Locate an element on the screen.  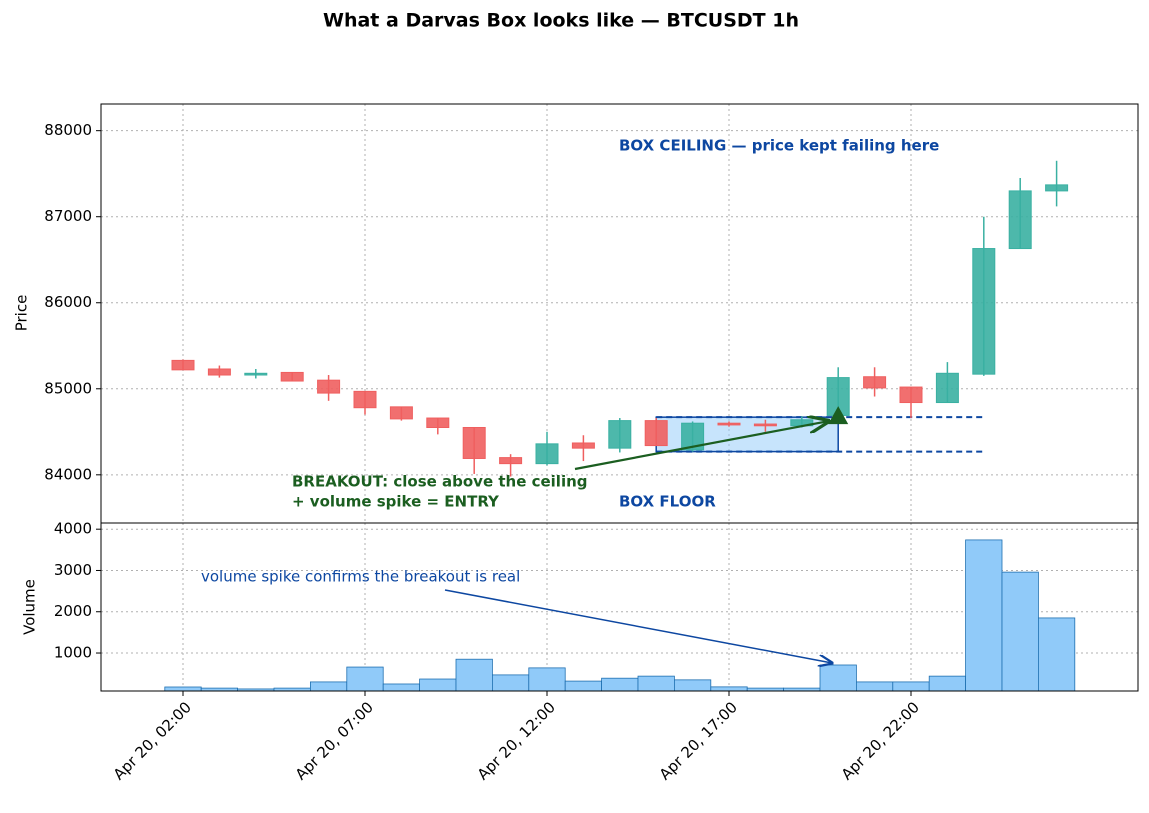
y-tick-label: 3000 is located at coordinates (73, 570).